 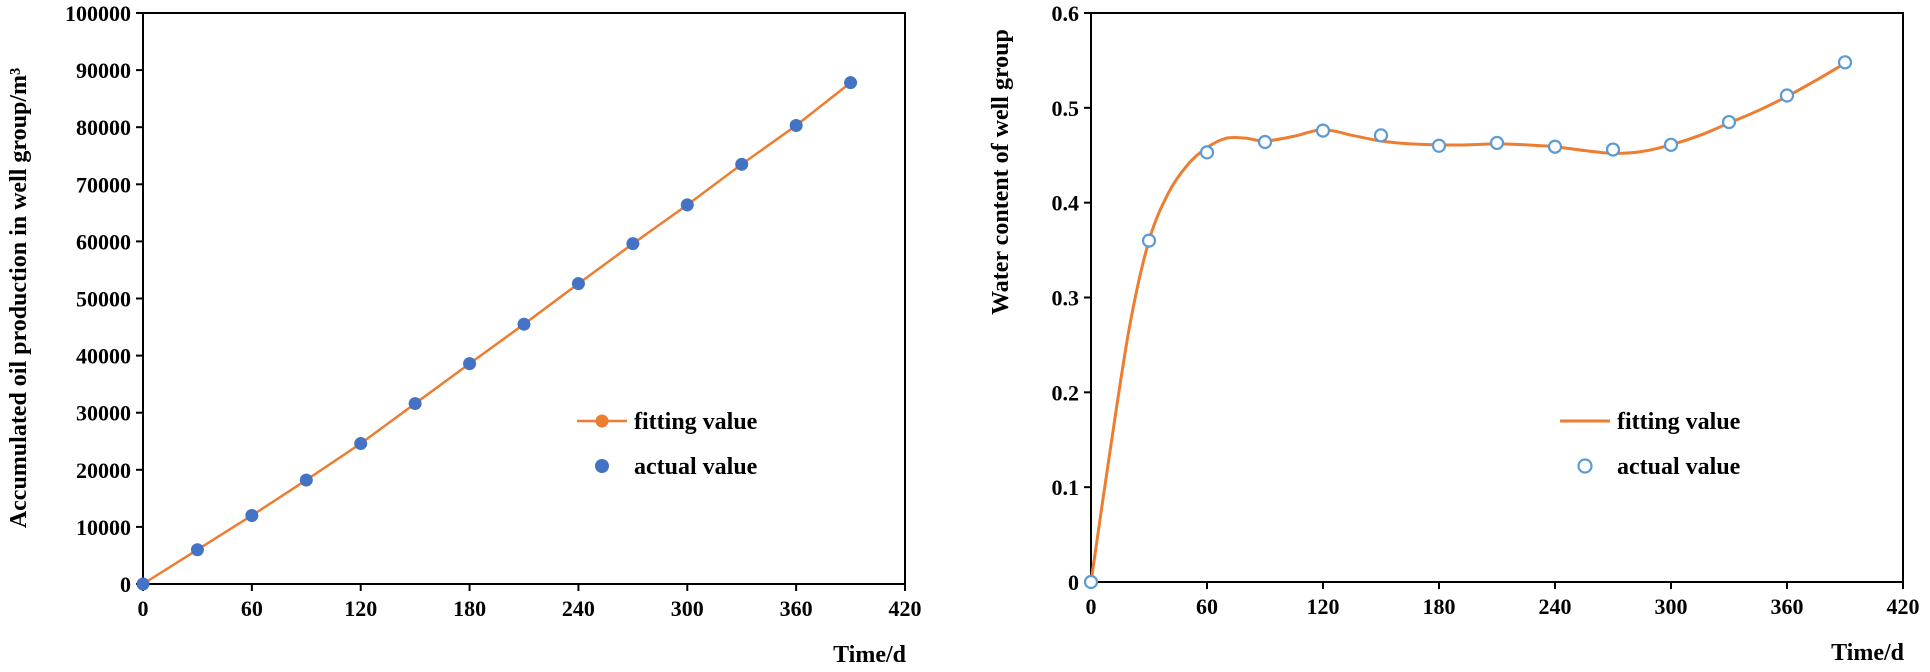 What do you see at coordinates (1066, 108) in the screenshot?
I see `y-tick-label: 0.5` at bounding box center [1066, 108].